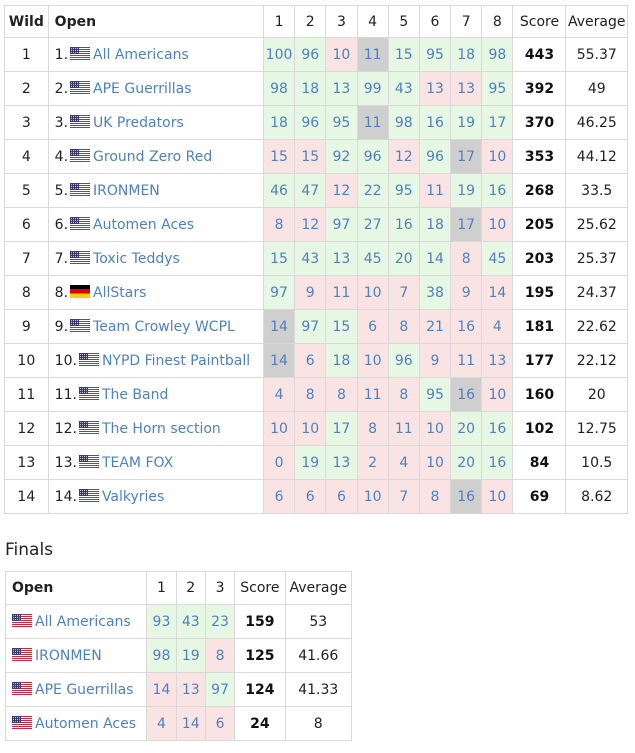 This screenshot has width=635, height=753. I want to click on wild-rank-cell: 12, so click(26, 428).